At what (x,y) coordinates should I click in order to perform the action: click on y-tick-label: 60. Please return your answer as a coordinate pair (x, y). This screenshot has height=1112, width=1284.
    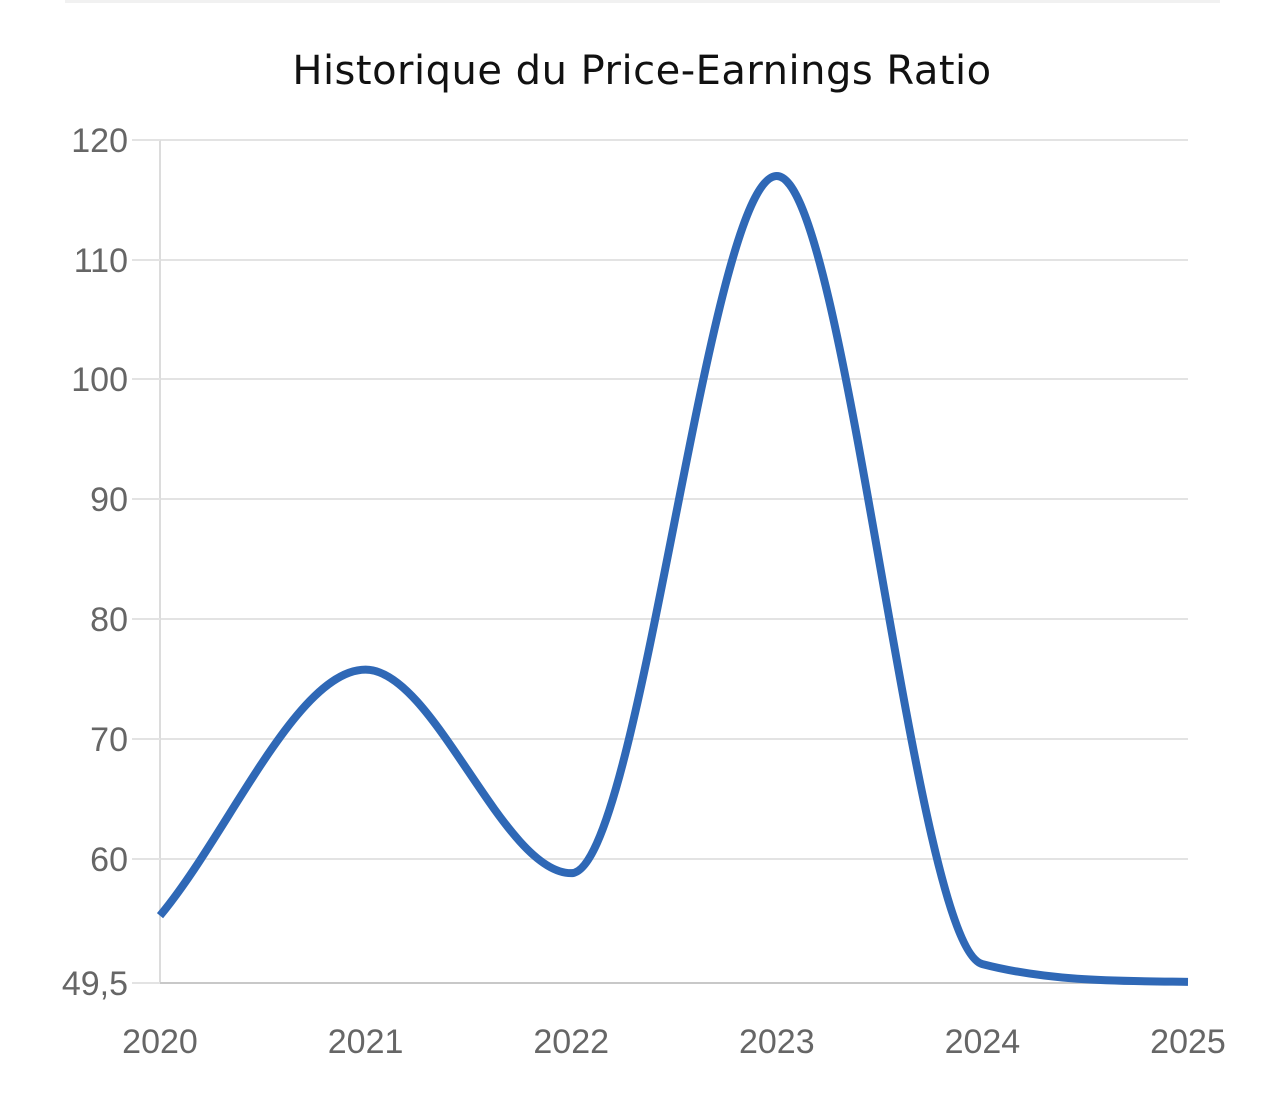
    Looking at the image, I should click on (109, 860).